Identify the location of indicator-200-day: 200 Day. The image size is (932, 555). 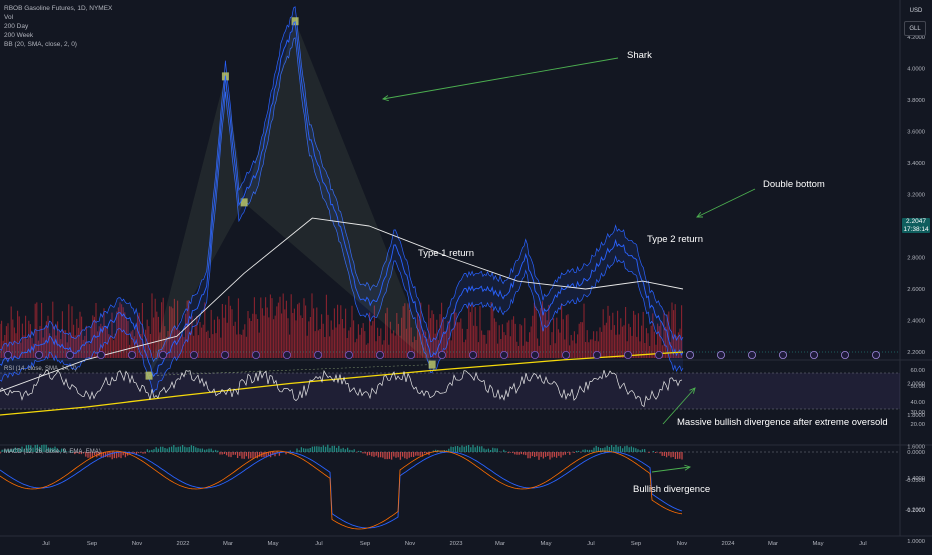
(16, 26).